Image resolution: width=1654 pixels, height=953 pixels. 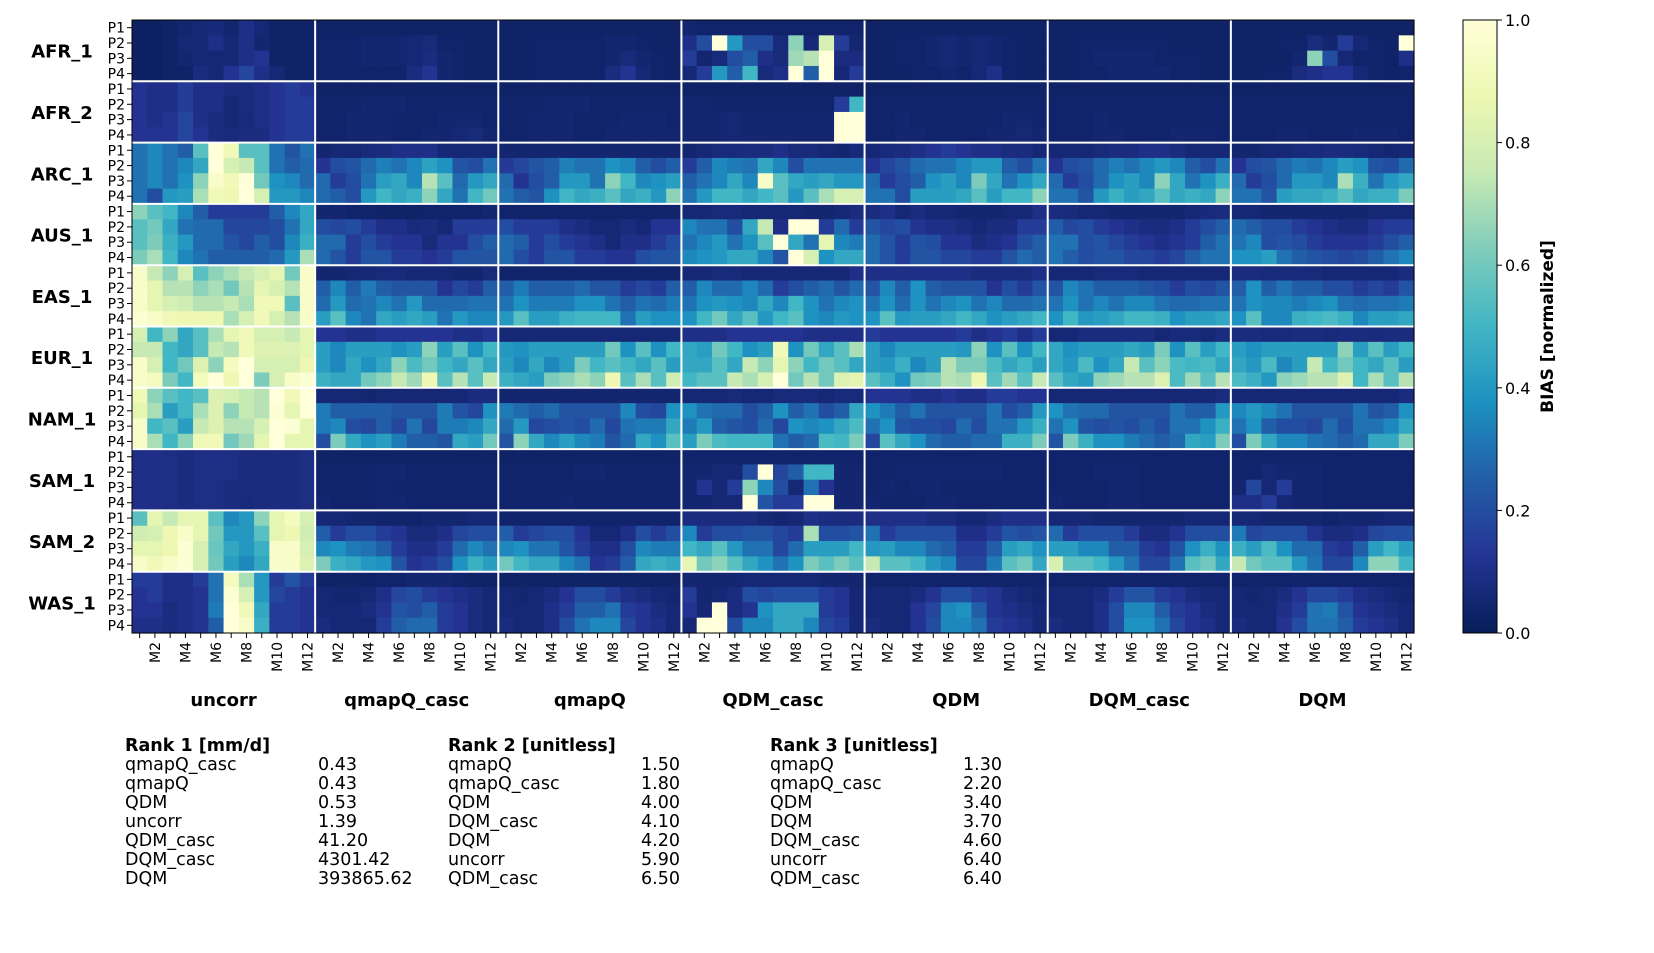 What do you see at coordinates (1193, 104) in the screenshot?
I see `heatmap-cell-AFR_2-DQM_casc-P2-M10` at bounding box center [1193, 104].